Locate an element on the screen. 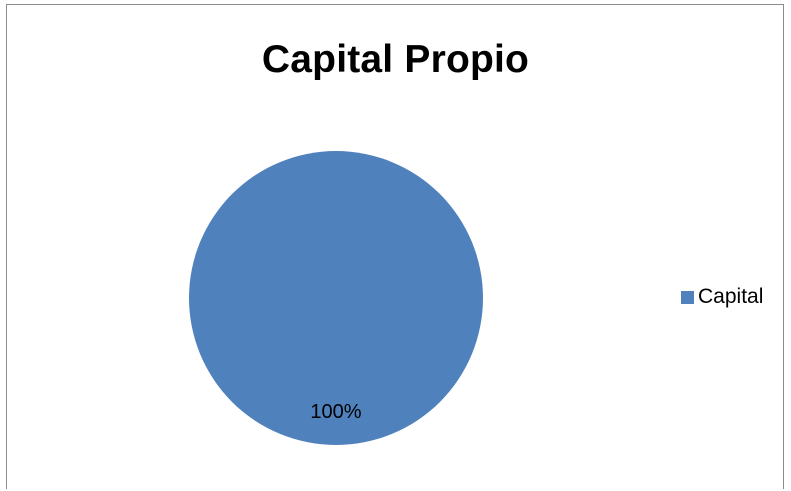 This screenshot has height=491, width=791. chart-legend: Capital is located at coordinates (722, 297).